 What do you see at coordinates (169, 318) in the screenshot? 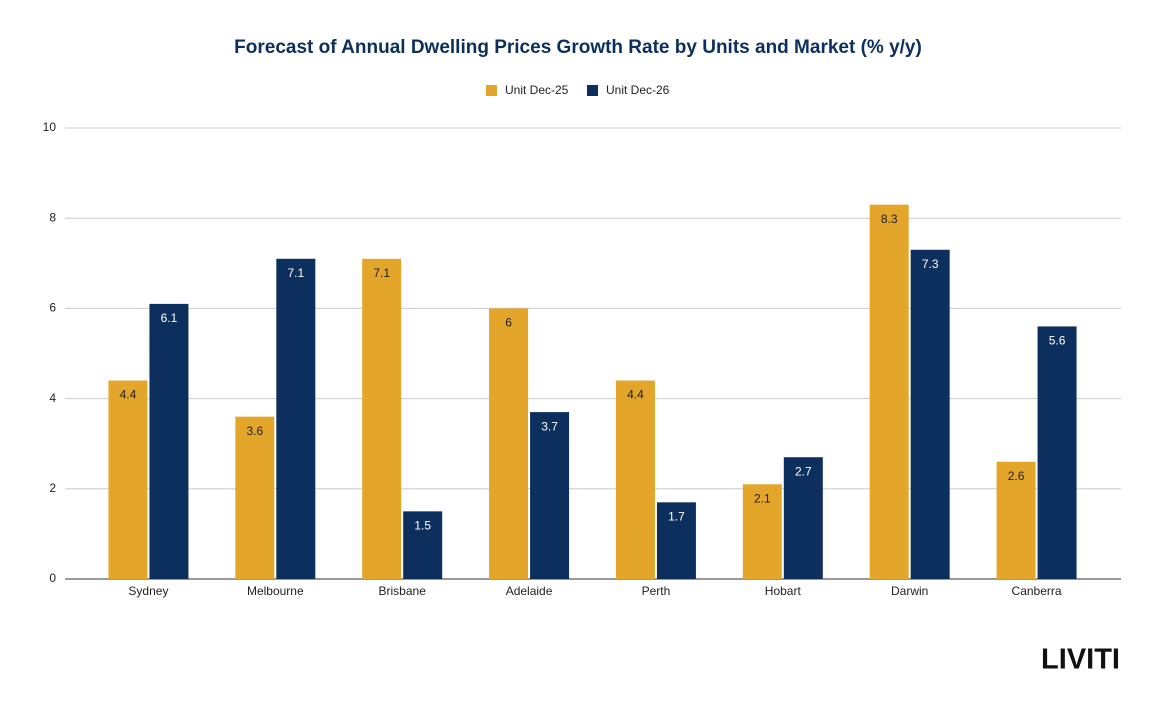
I see `data-label: 6.1` at bounding box center [169, 318].